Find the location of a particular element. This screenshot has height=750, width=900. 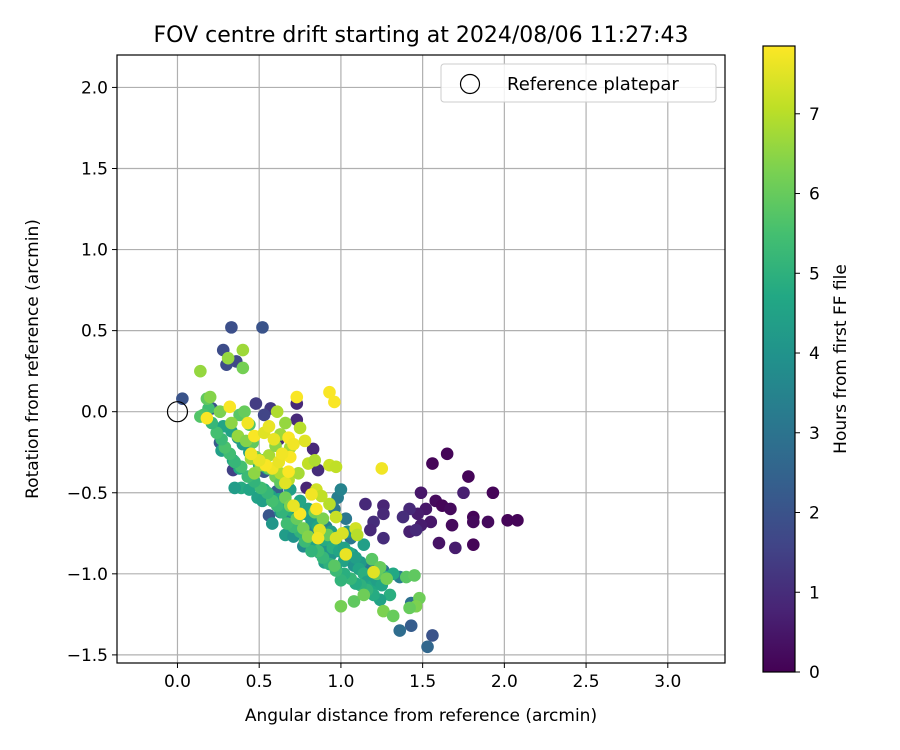

x-tick-label: 1.0 is located at coordinates (340, 682).